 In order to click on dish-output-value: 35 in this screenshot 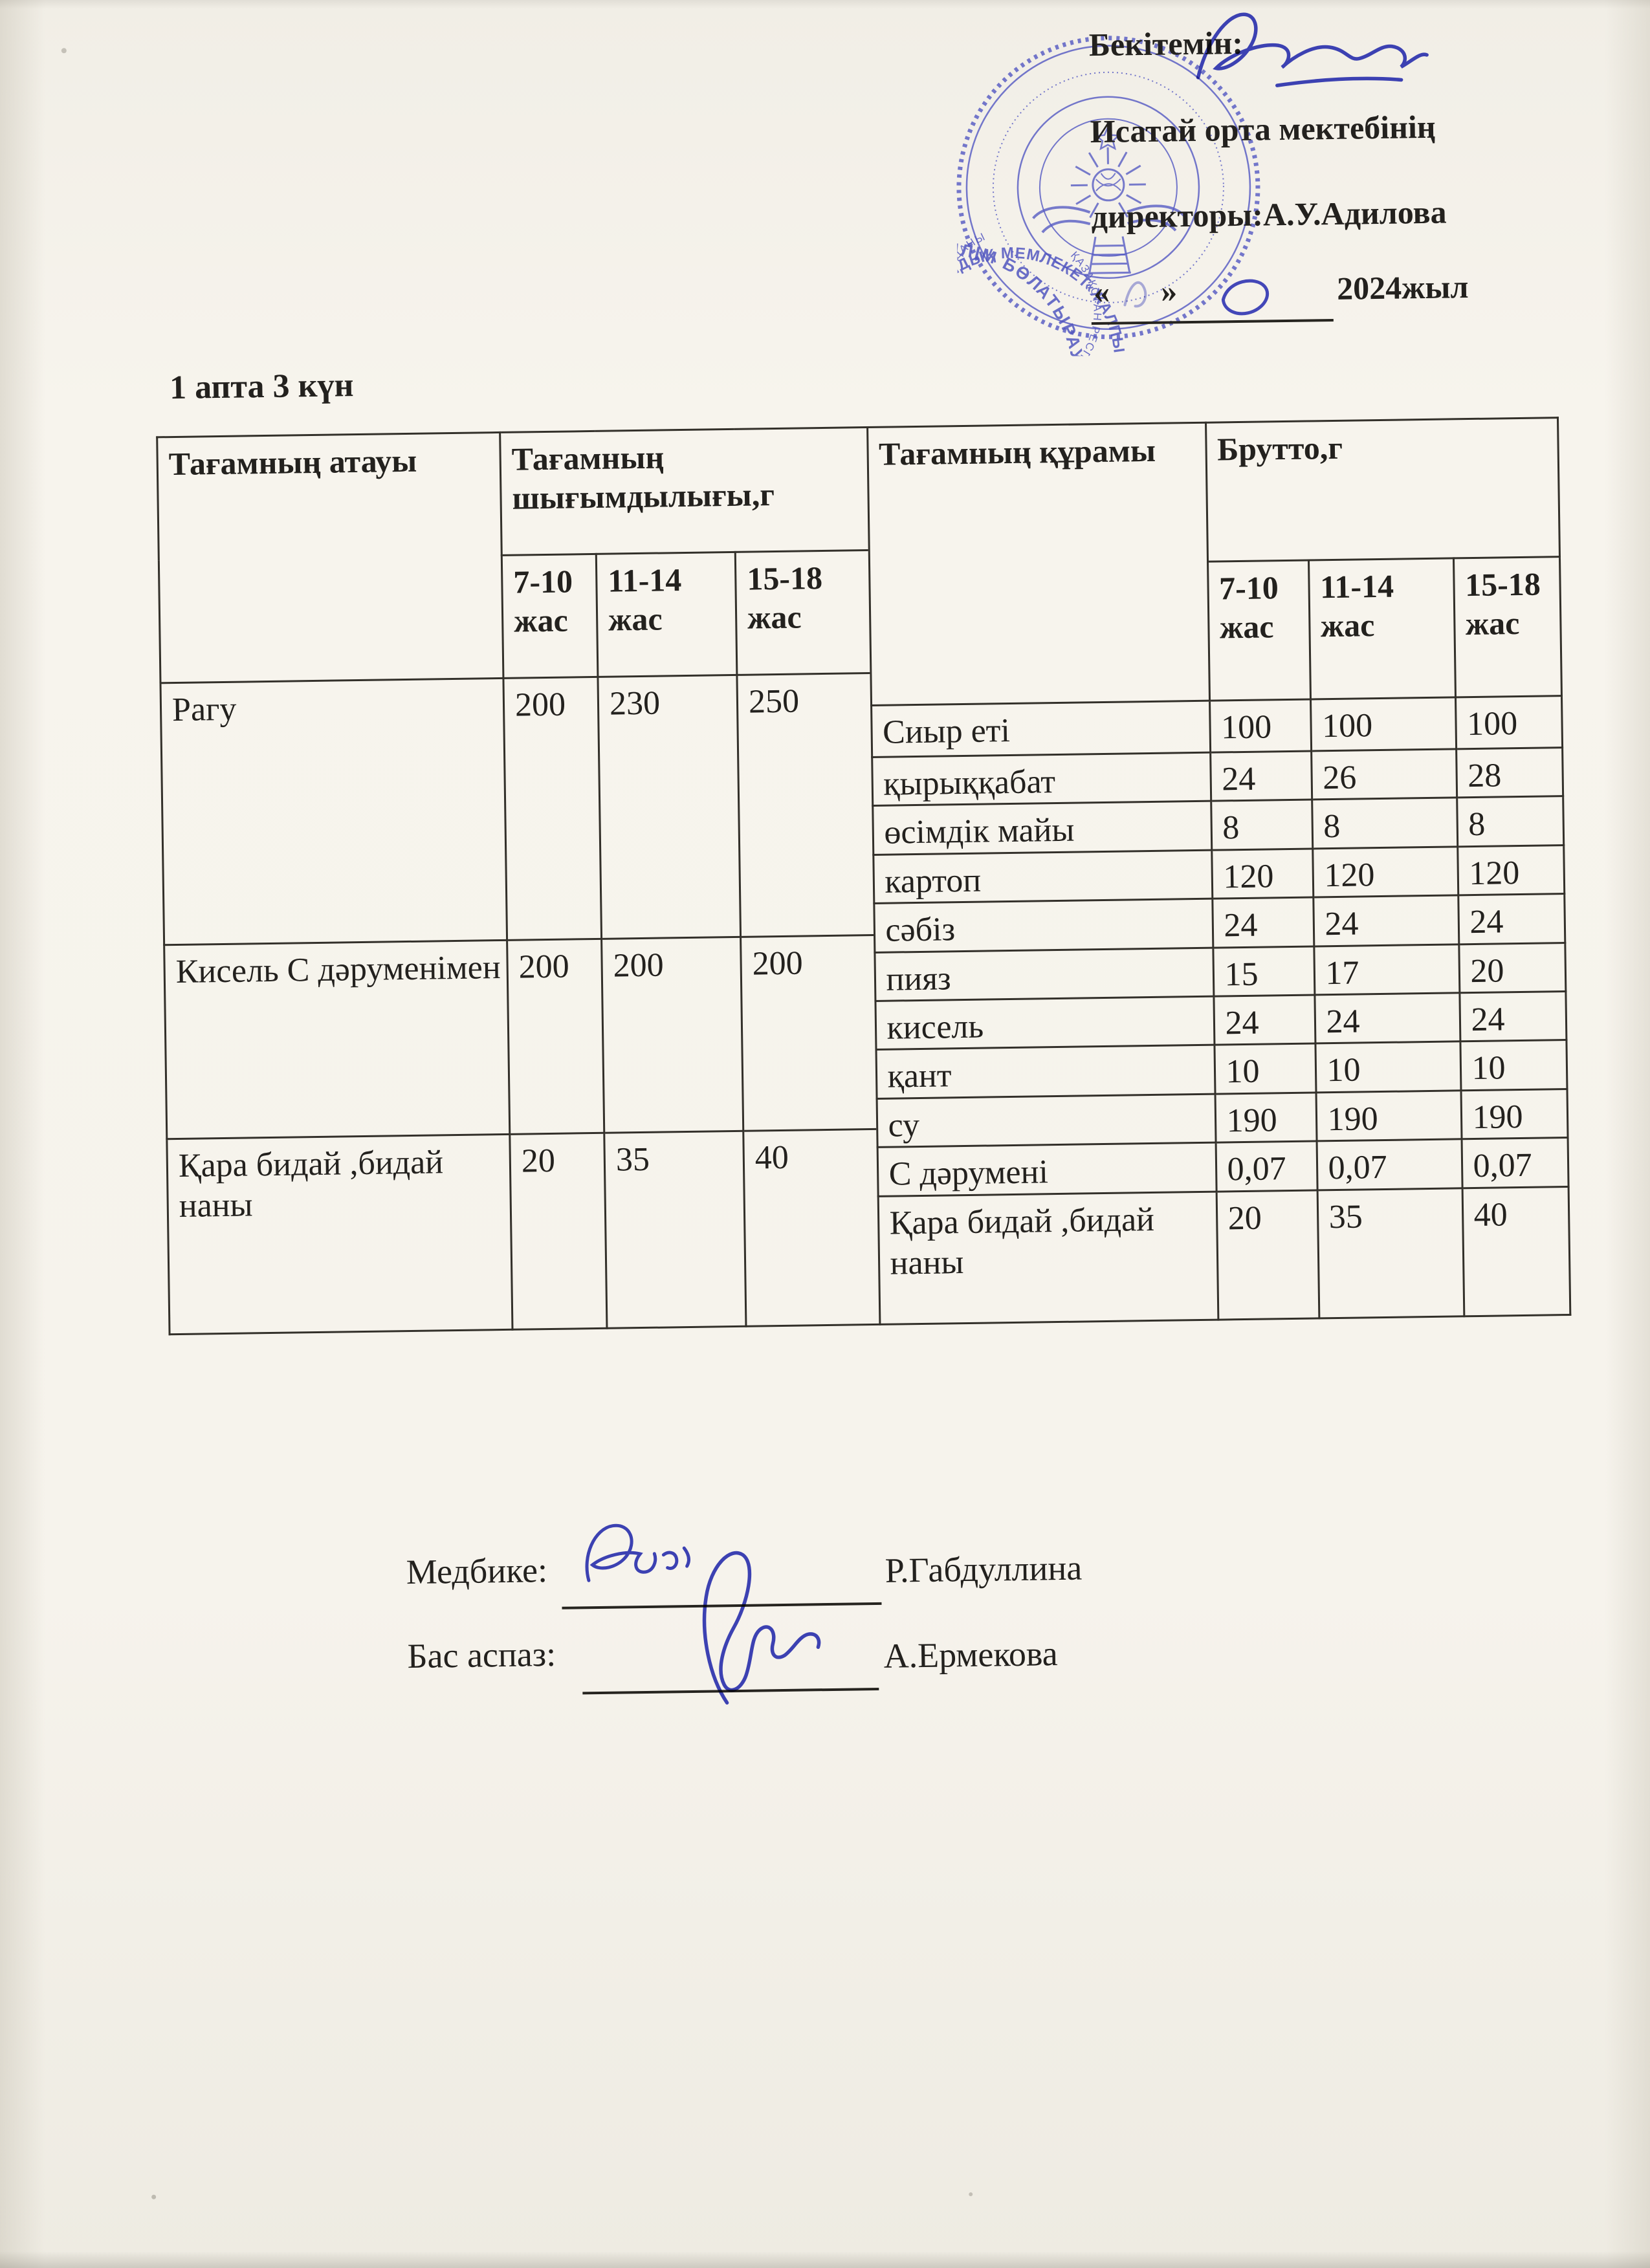, I will do `click(675, 1230)`.